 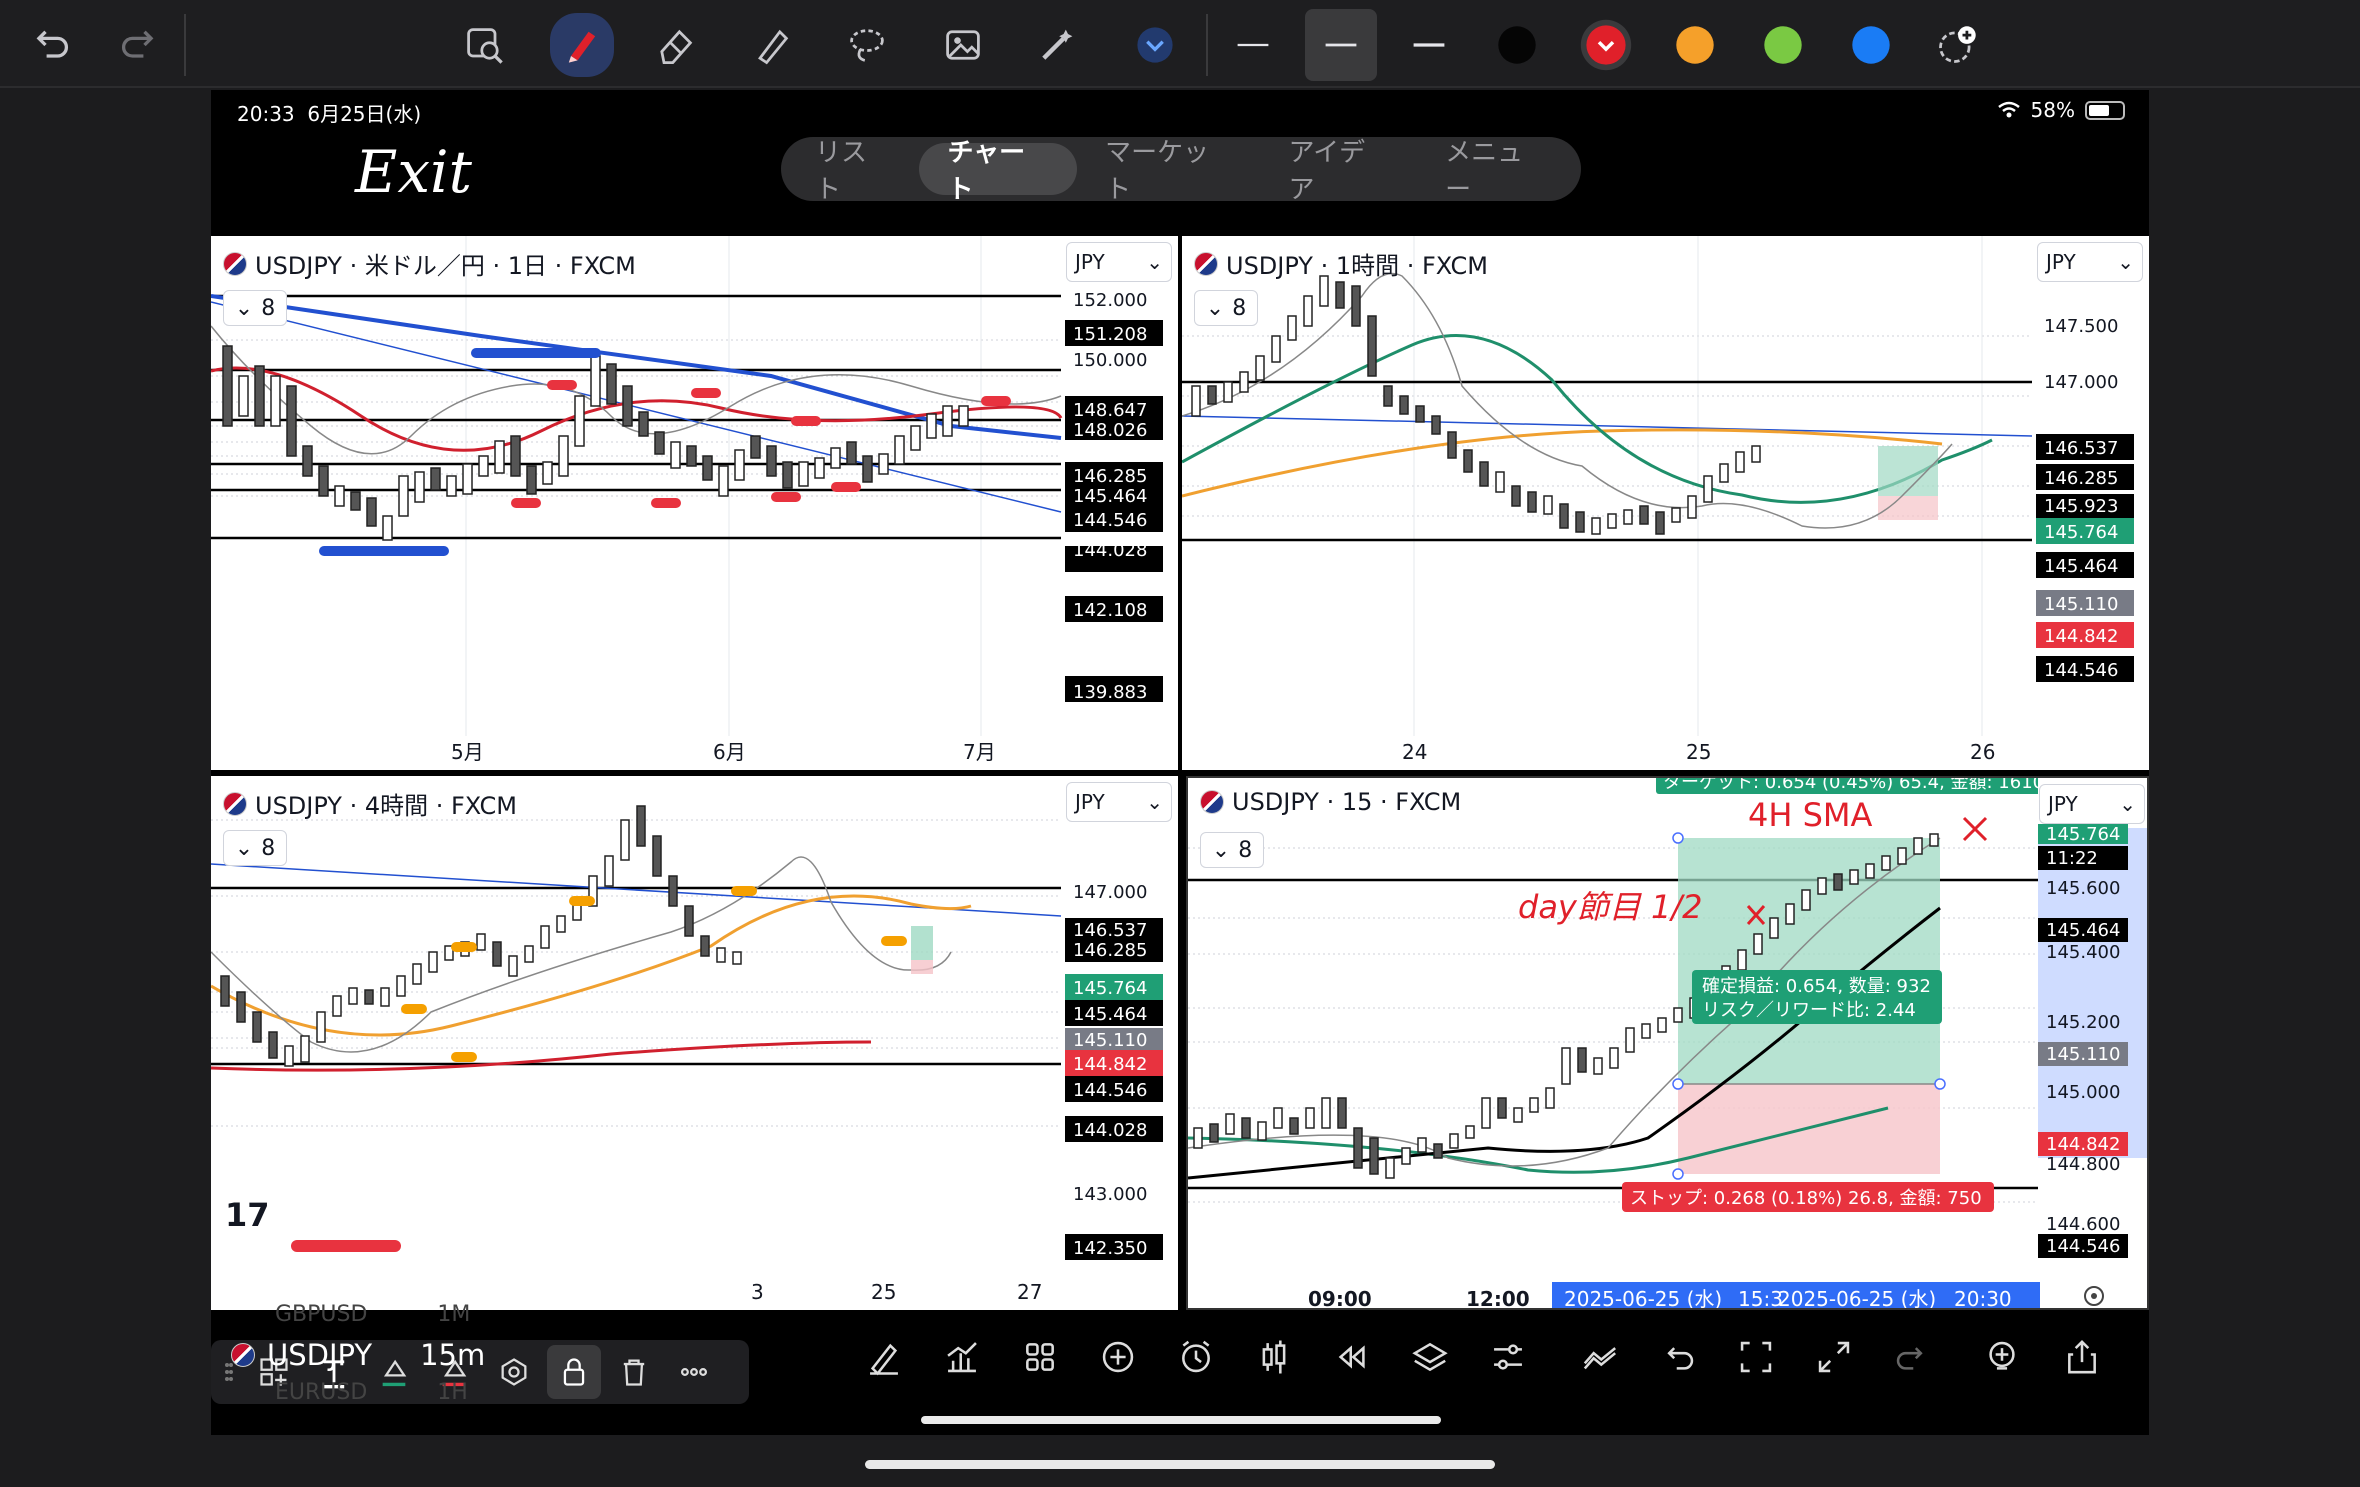 What do you see at coordinates (1232, 850) in the screenshot?
I see `15m-interval-selector: ⌄ 8` at bounding box center [1232, 850].